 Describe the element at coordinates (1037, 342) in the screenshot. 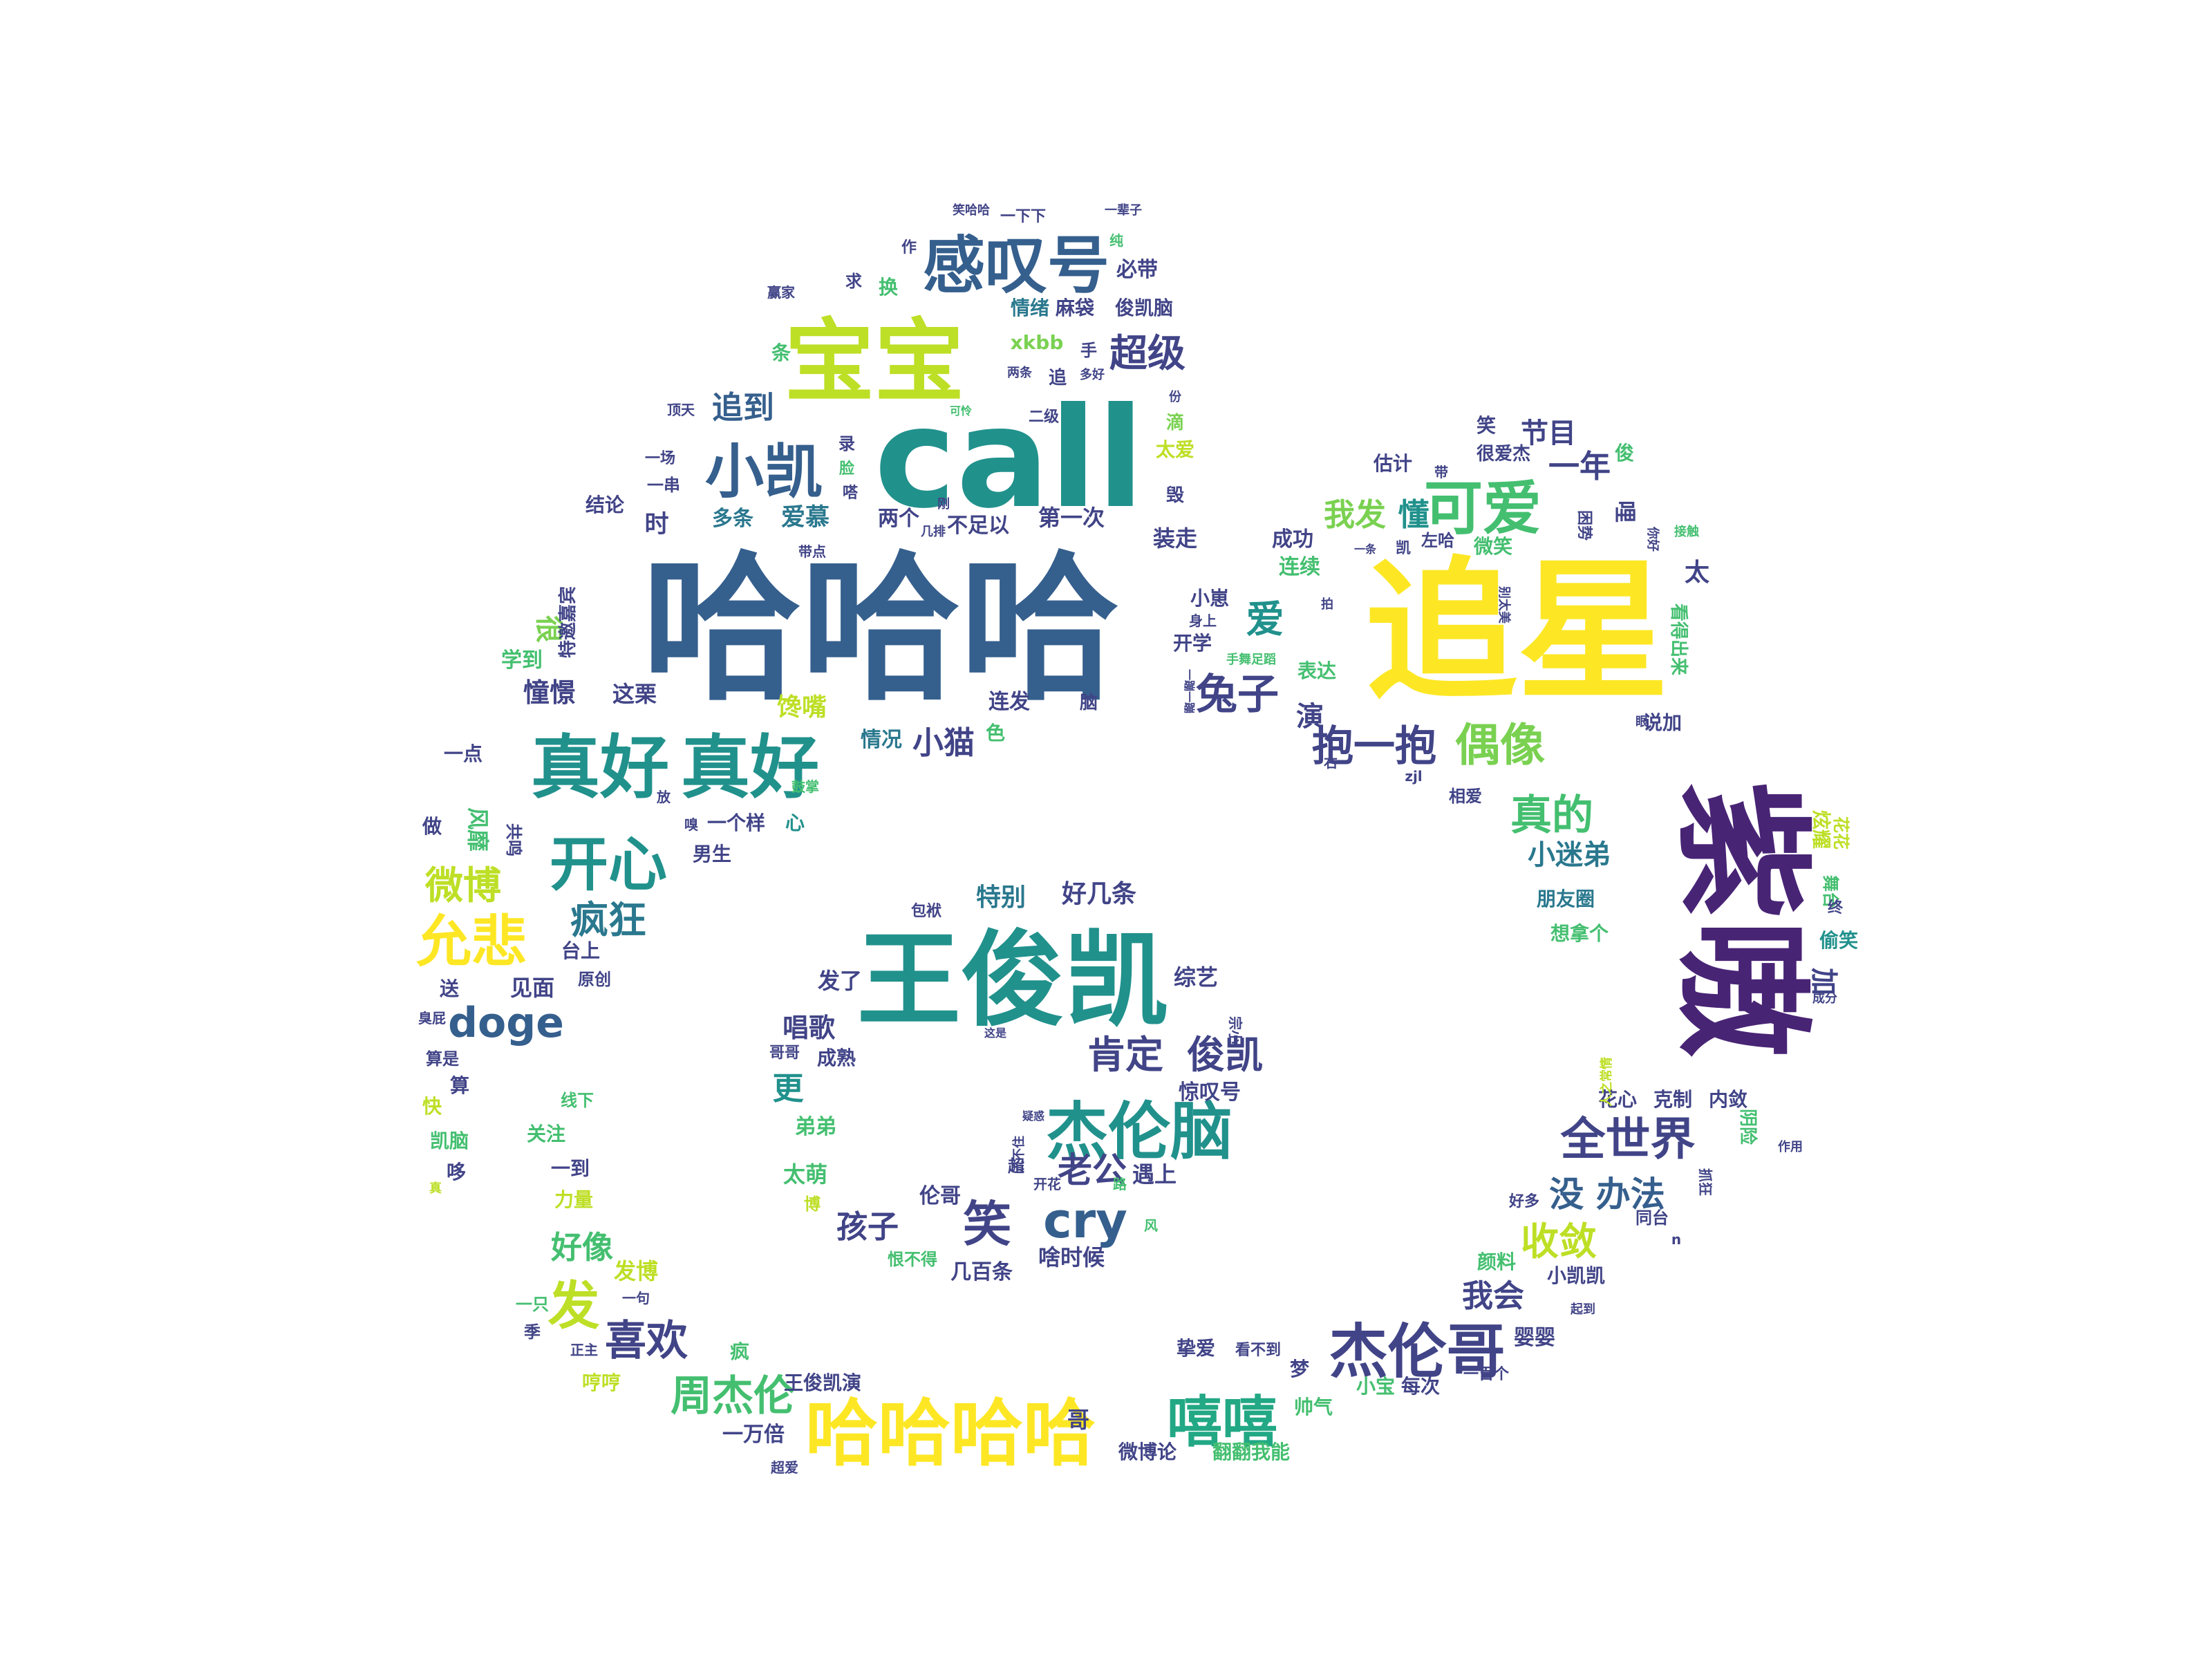

I see `word-xkbb: xkbb` at that location.